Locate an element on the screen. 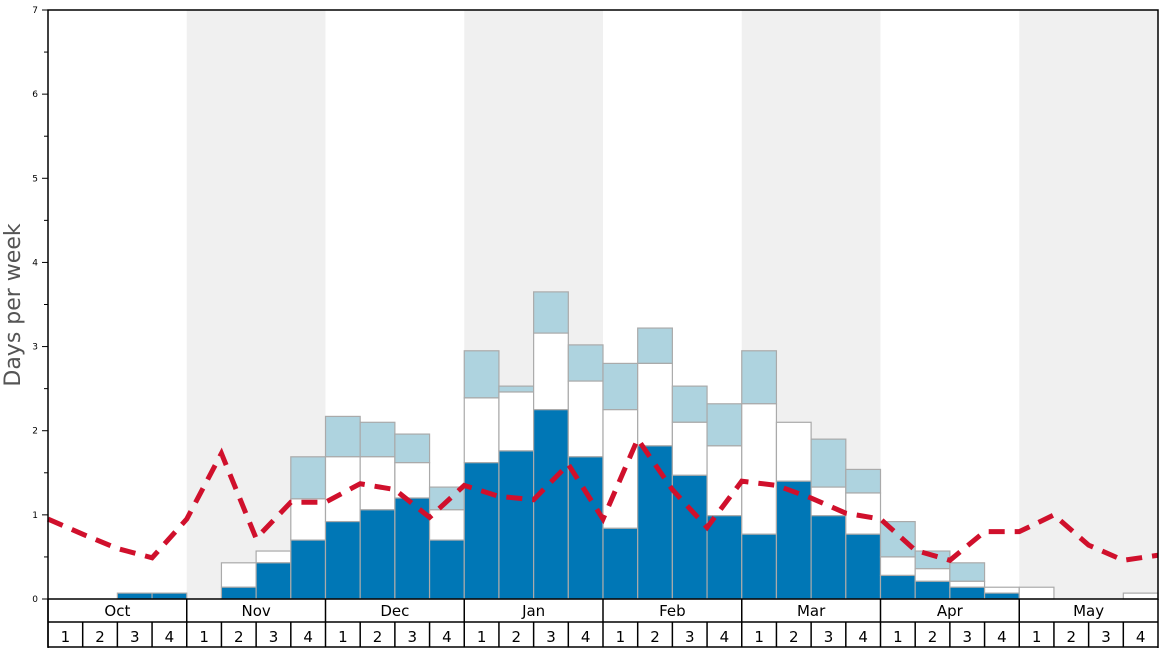 This screenshot has width=1168, height=648. month-label-apr: Apr is located at coordinates (950, 611).